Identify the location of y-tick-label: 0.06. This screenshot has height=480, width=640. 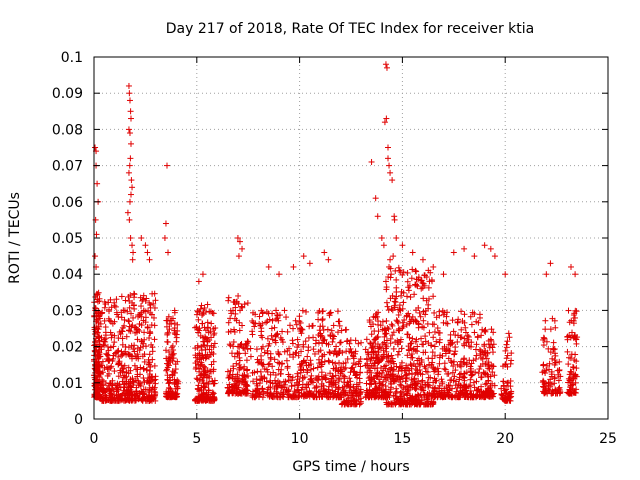
(67, 203).